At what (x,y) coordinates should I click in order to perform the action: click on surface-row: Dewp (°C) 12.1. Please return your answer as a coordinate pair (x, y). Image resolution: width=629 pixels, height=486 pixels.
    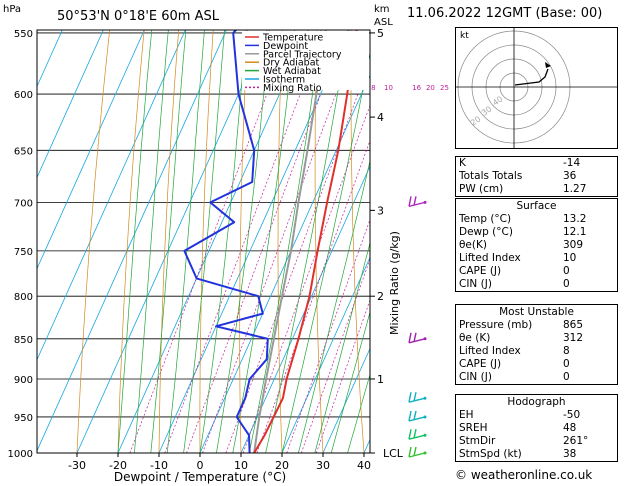
    Looking at the image, I should click on (536, 232).